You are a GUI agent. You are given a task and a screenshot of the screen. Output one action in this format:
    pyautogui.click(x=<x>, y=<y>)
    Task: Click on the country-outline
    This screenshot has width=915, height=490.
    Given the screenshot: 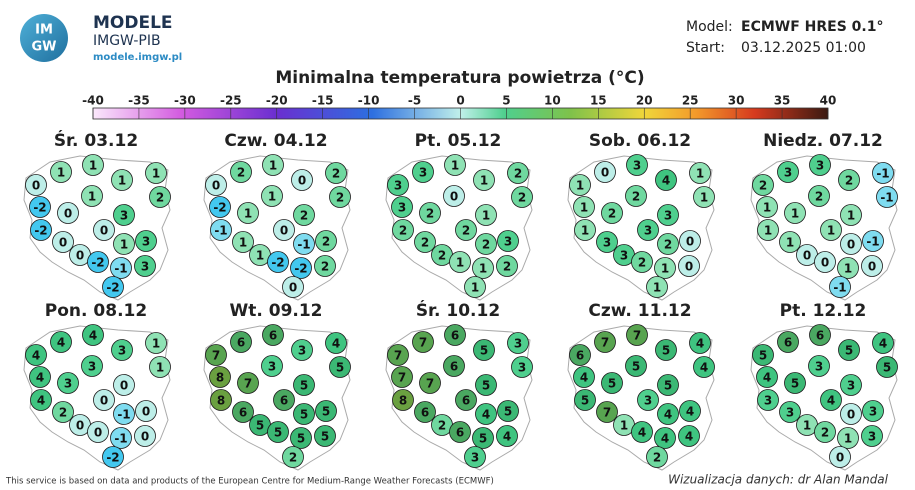 What is the action you would take?
    pyautogui.click(x=97, y=228)
    